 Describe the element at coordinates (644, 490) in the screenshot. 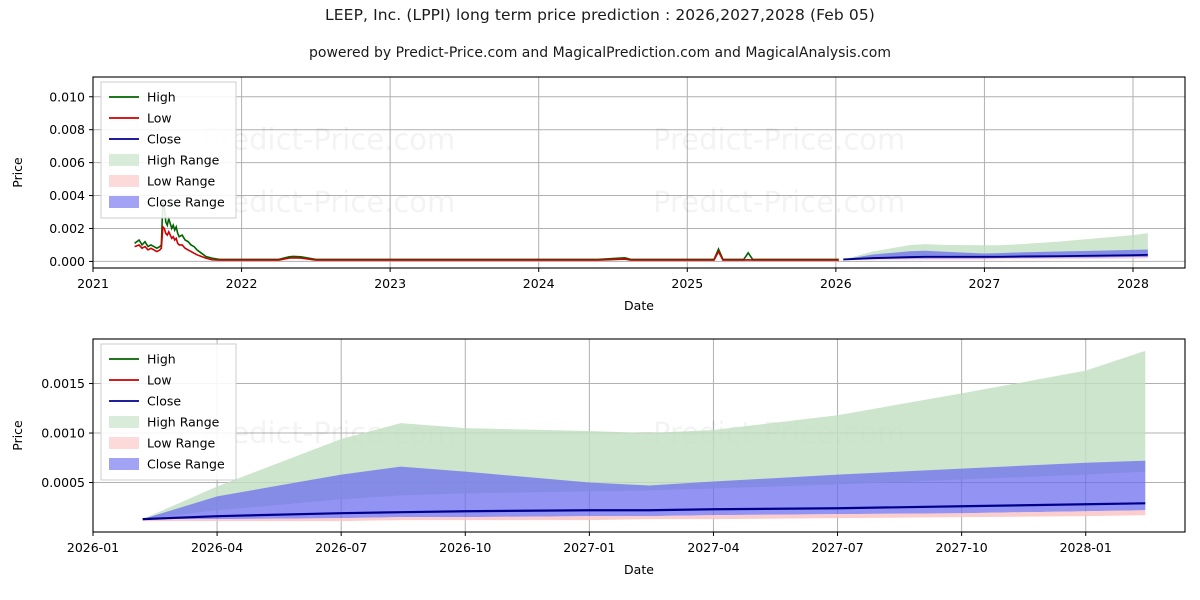

I see `close-range-band` at that location.